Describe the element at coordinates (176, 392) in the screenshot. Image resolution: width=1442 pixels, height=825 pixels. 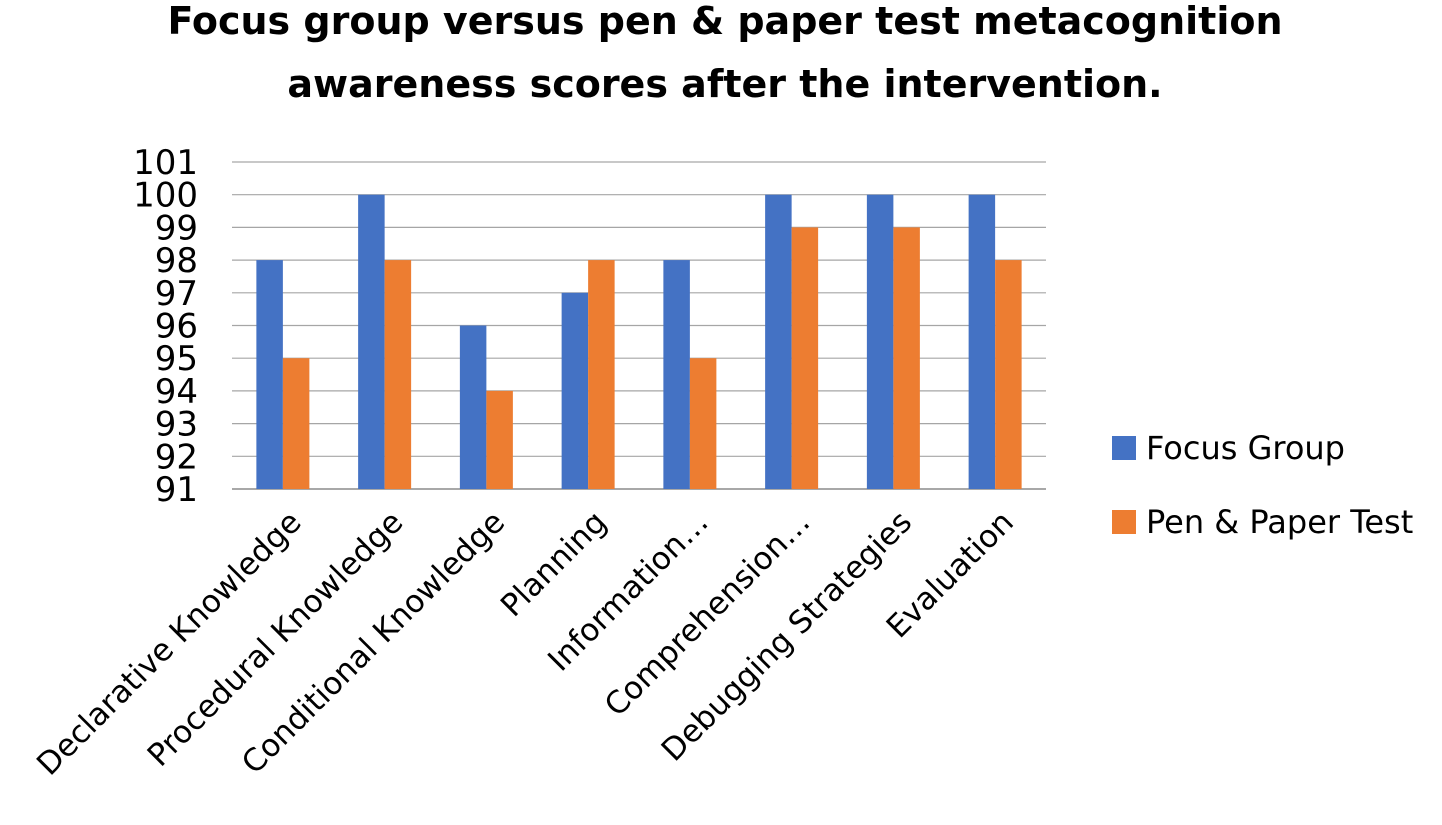
I see `y-tick-label: 94` at that location.